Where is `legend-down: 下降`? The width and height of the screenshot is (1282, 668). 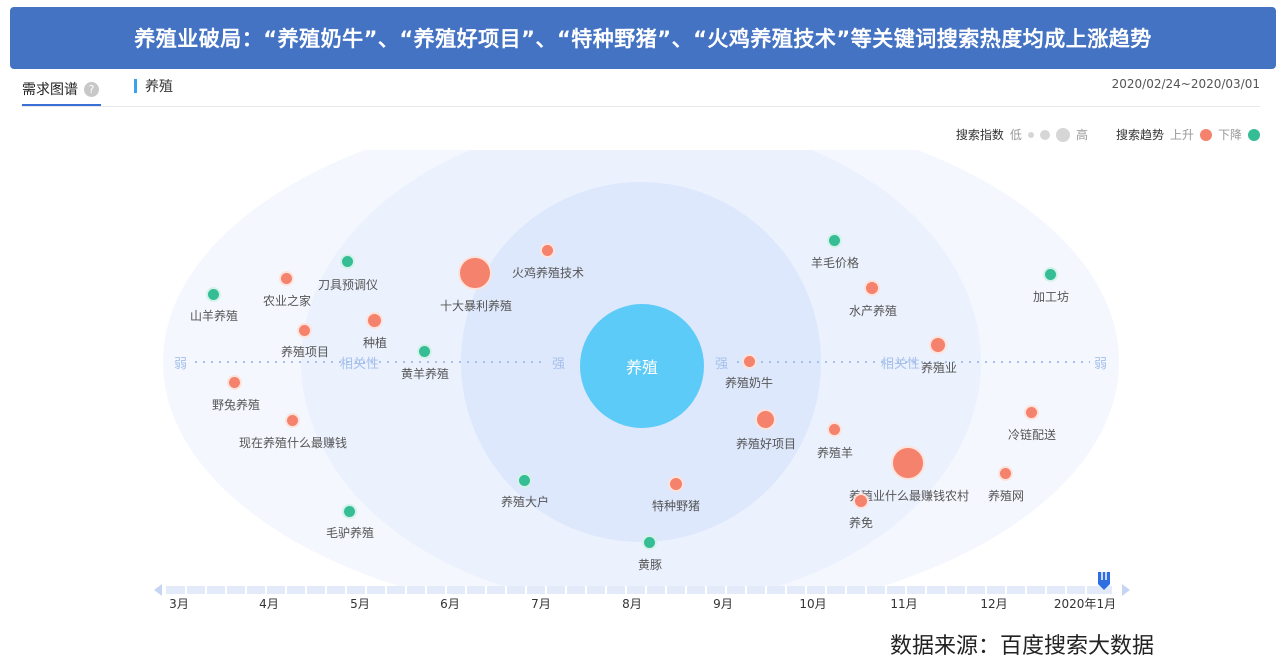
legend-down: 下降 is located at coordinates (1229, 135).